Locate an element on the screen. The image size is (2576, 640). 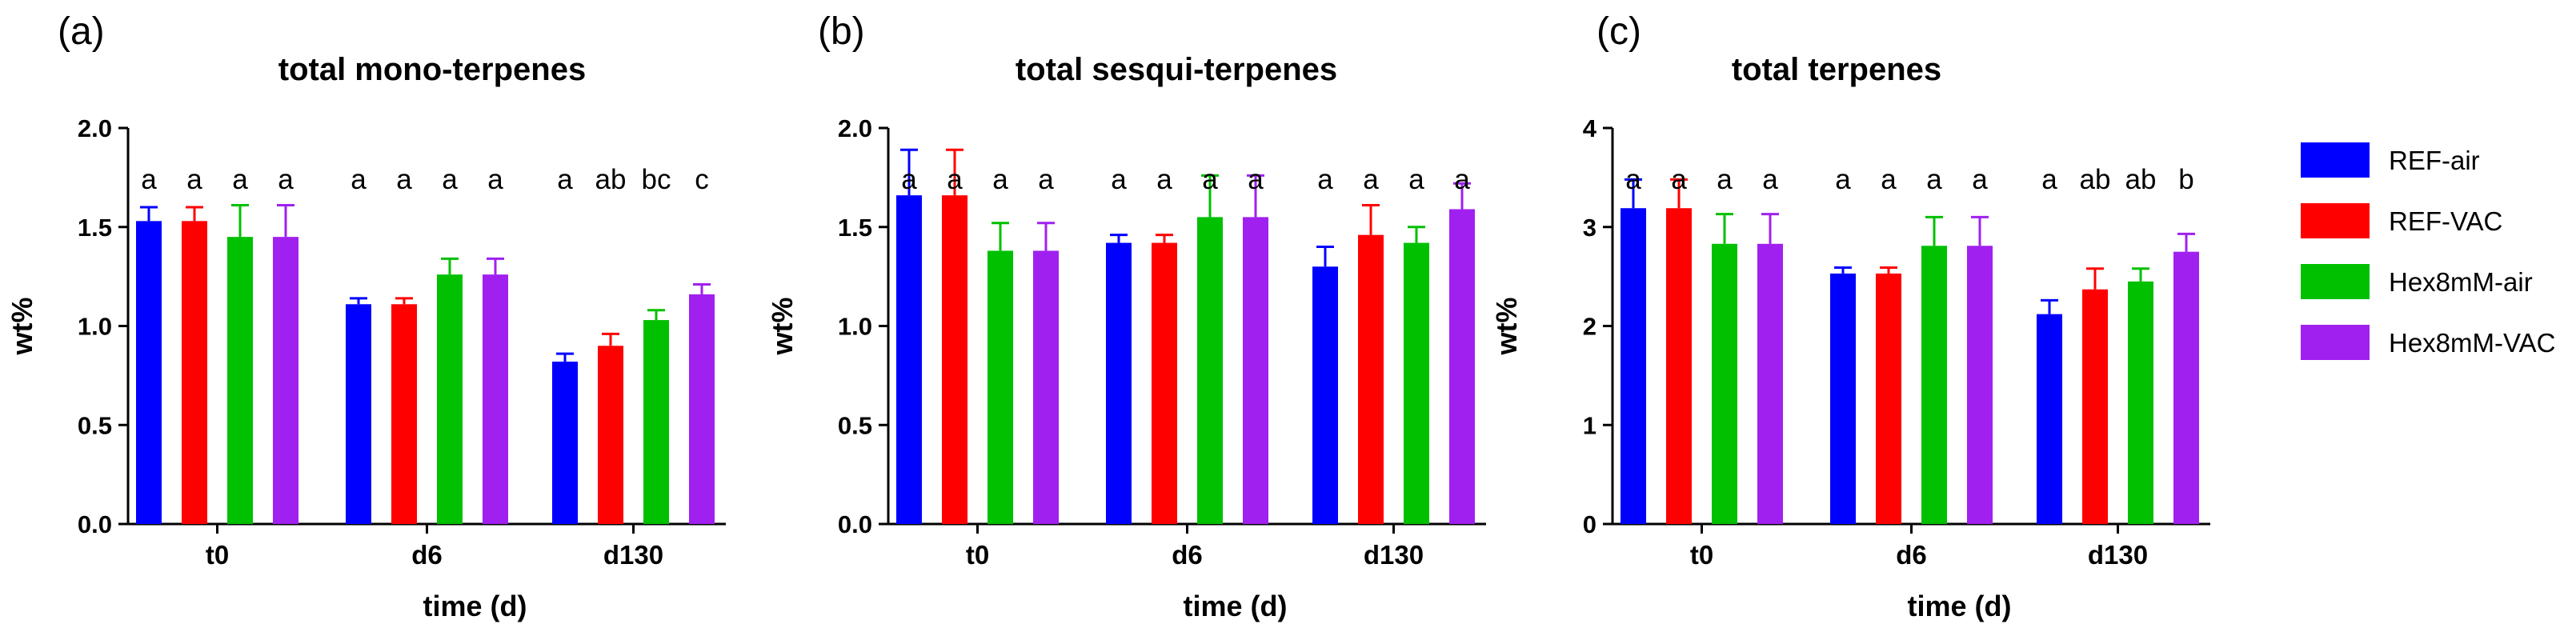
legend: REF-air REF-VAC Hex8mM-air Hex8mM-VAC is located at coordinates (2428, 251).